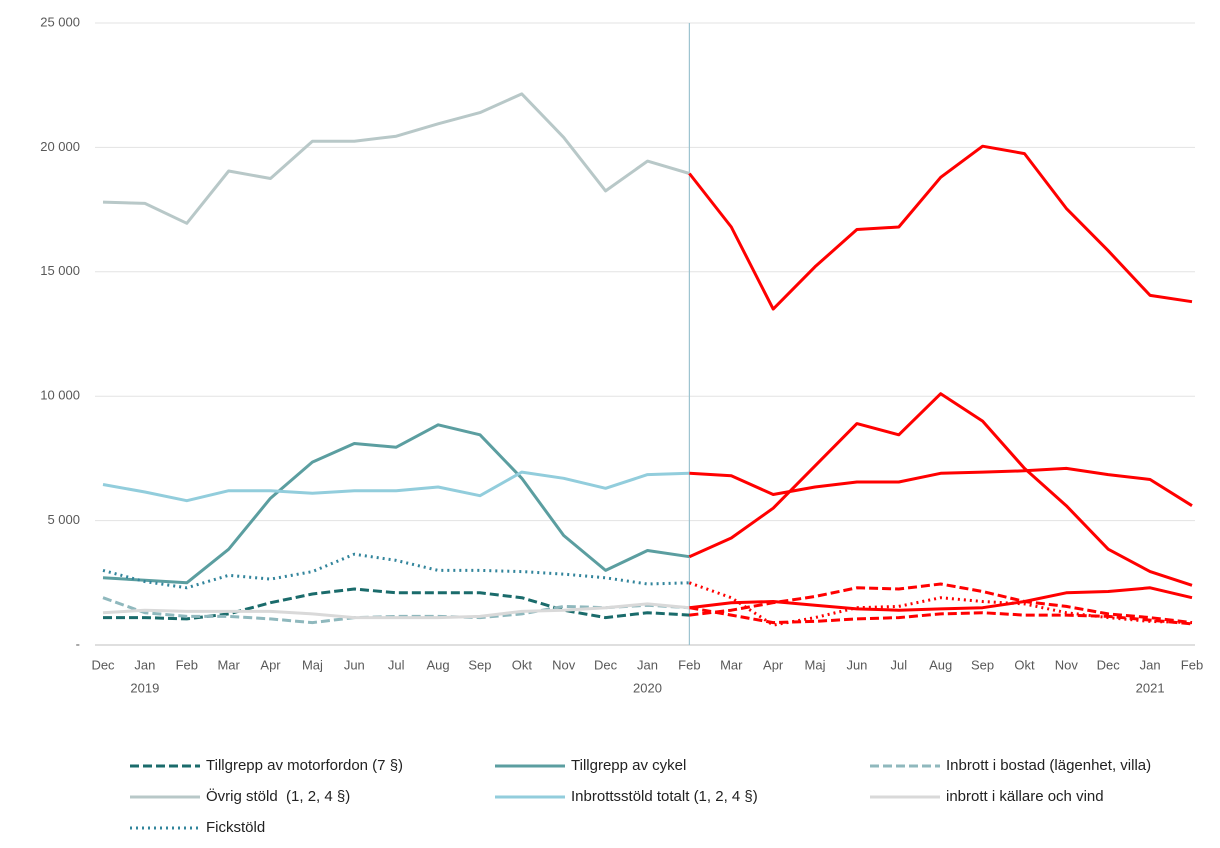 The width and height of the screenshot is (1220, 848). I want to click on legend-label: Tillgrepp av cykel, so click(628, 765).